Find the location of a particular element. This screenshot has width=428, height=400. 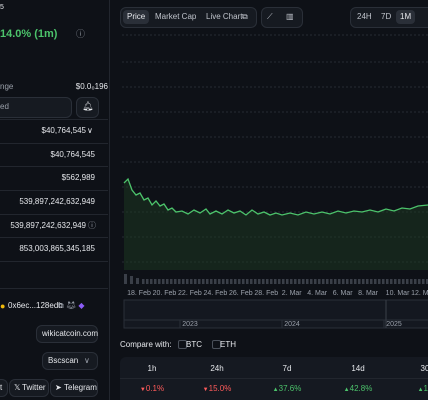

change-cell: ▼0.1% is located at coordinates (152, 389).